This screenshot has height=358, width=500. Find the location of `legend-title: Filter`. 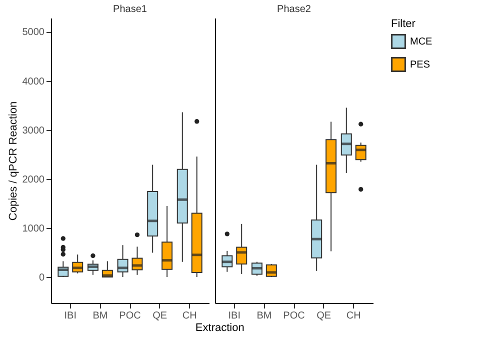

legend-title: Filter is located at coordinates (403, 24).